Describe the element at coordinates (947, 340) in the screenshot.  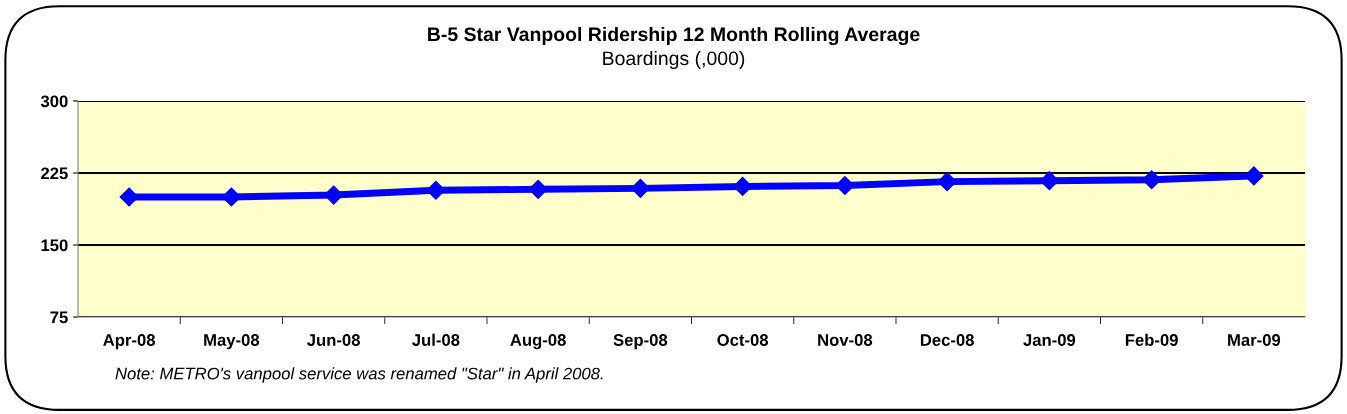
I see `x-tick-label: Dec-08` at that location.